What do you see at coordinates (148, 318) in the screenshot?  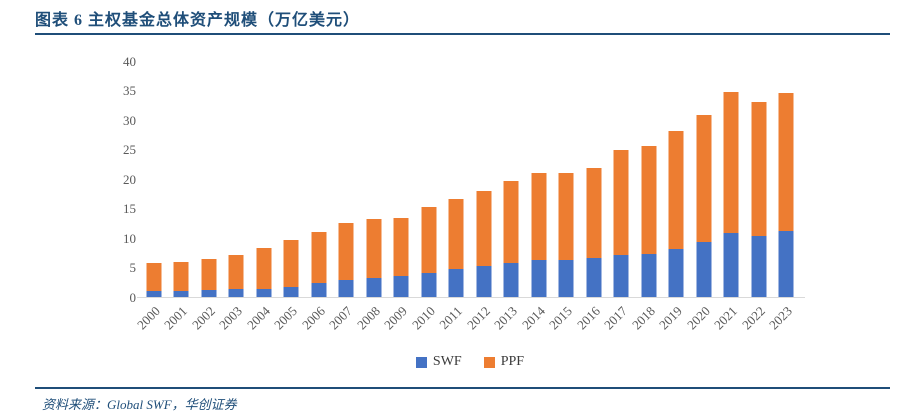 I see `x-axis-label: 2000` at bounding box center [148, 318].